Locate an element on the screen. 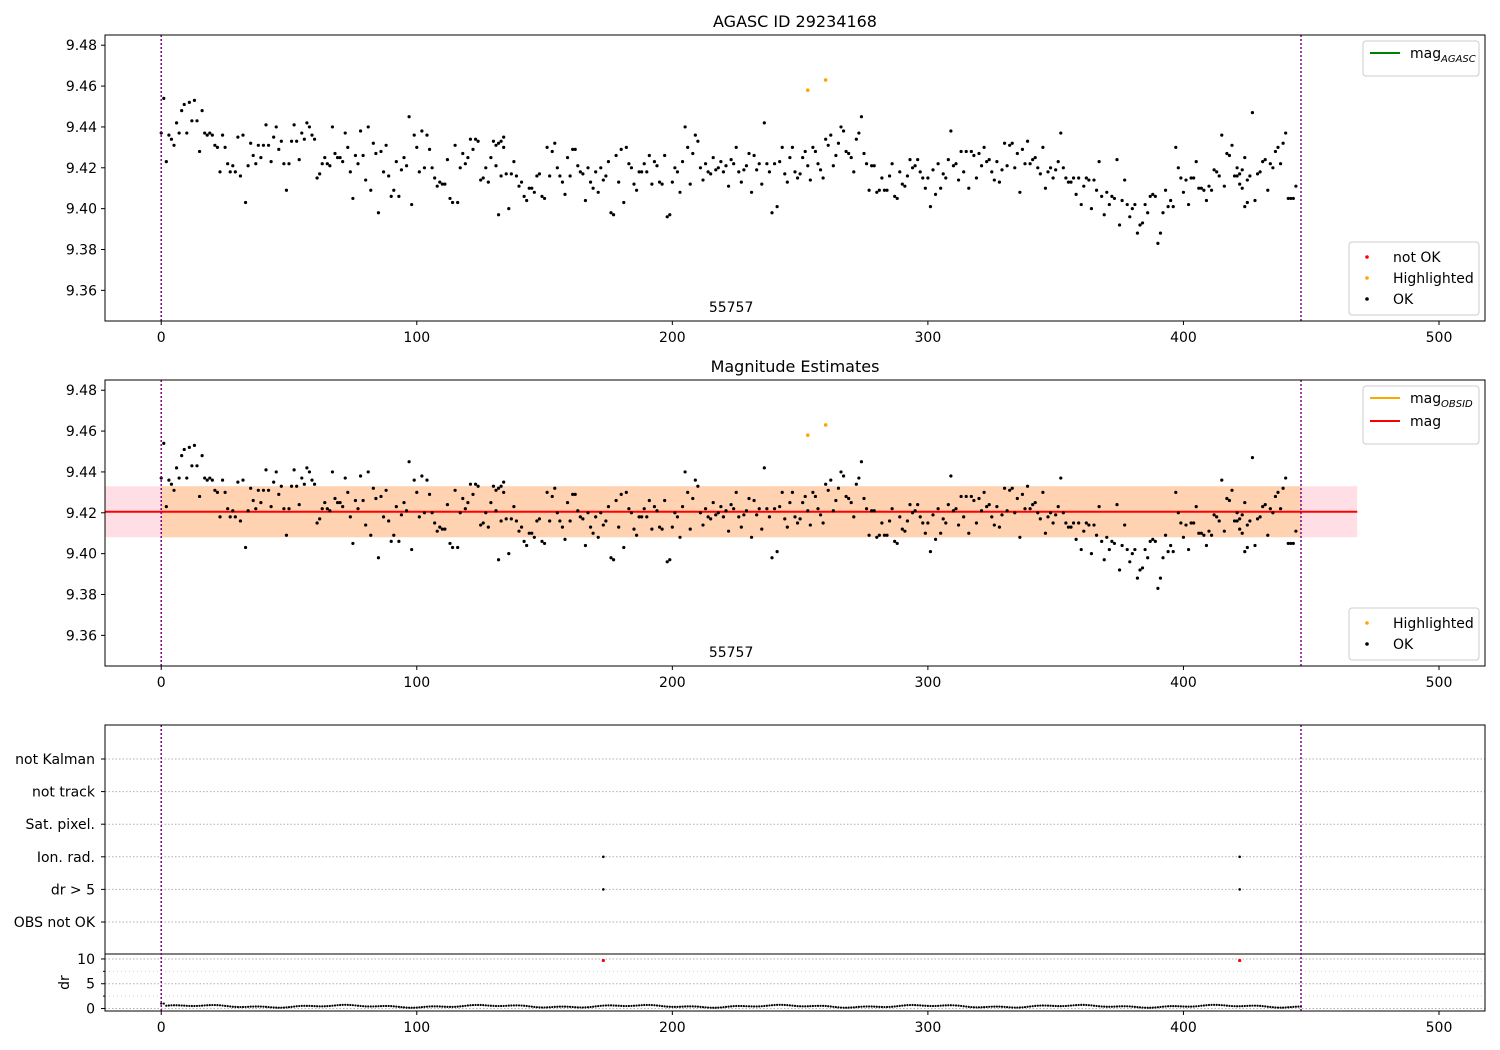 Image resolution: width=1500 pixels, height=1050 pixels. dr-outlier-point is located at coordinates (603, 960).